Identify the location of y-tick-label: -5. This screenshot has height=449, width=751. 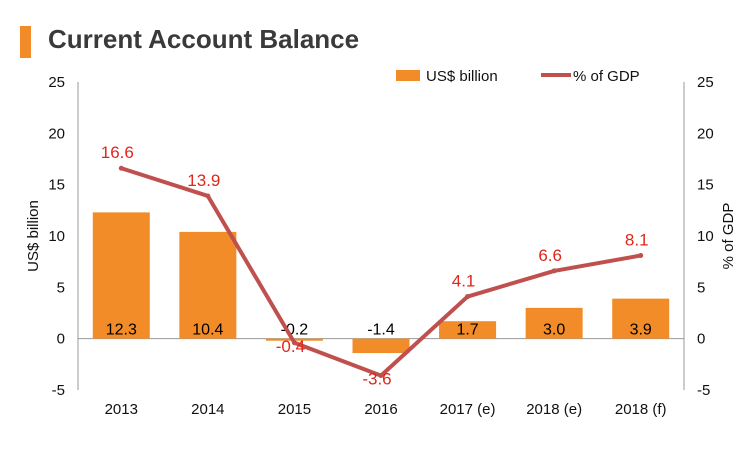
(58, 390).